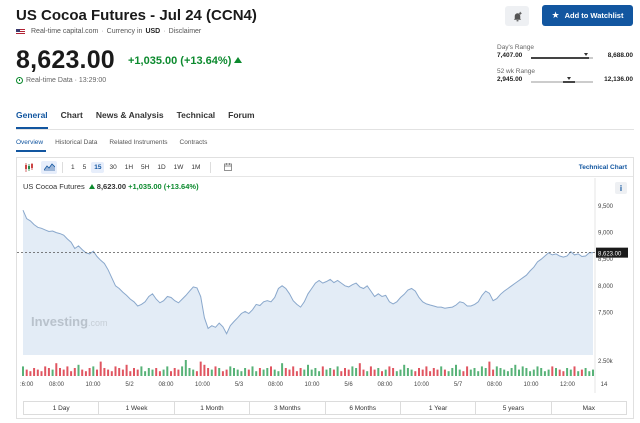 This screenshot has height=423, width=640. I want to click on interval-5h: 5H, so click(145, 167).